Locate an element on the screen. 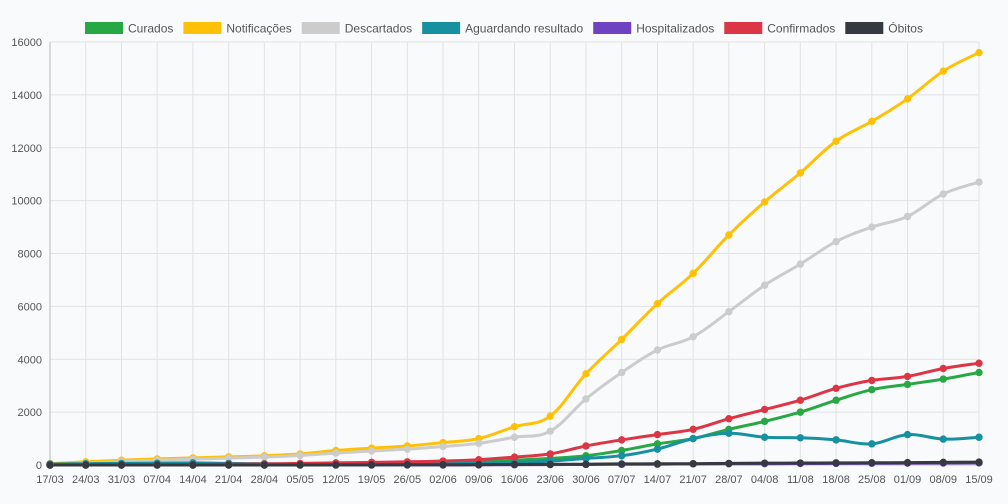  legend-item-notificacoes: Notificações is located at coordinates (237, 29).